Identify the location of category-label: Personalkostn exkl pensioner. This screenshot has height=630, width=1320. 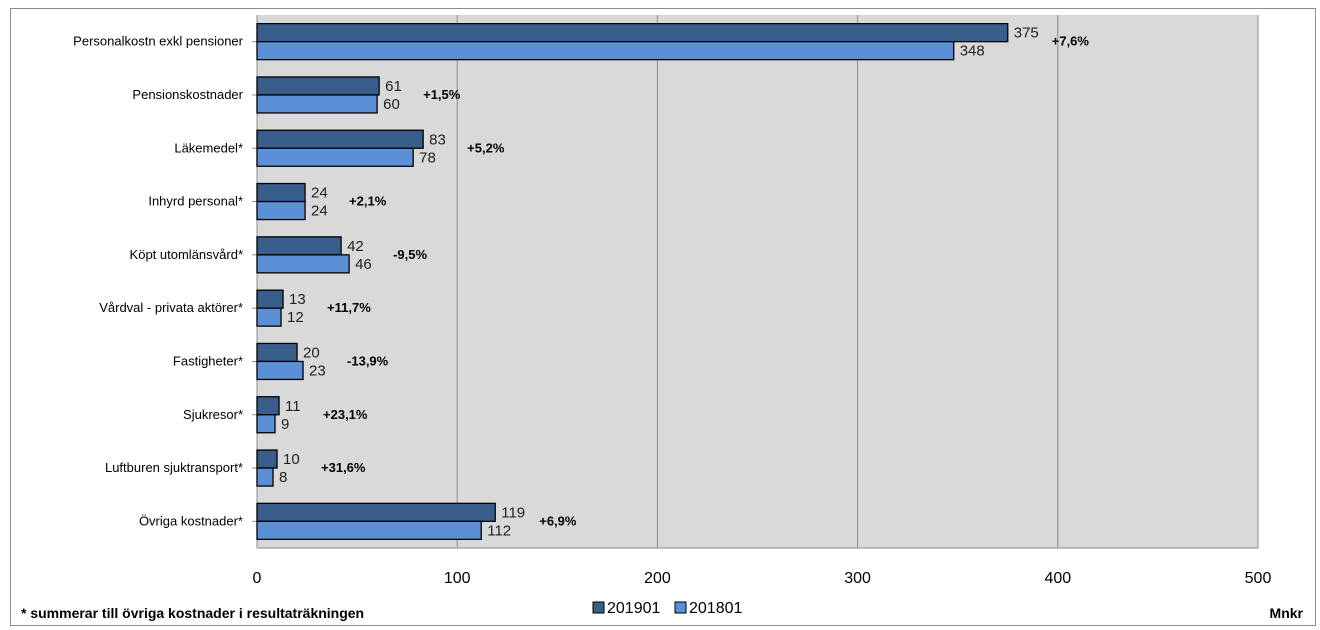
(158, 41).